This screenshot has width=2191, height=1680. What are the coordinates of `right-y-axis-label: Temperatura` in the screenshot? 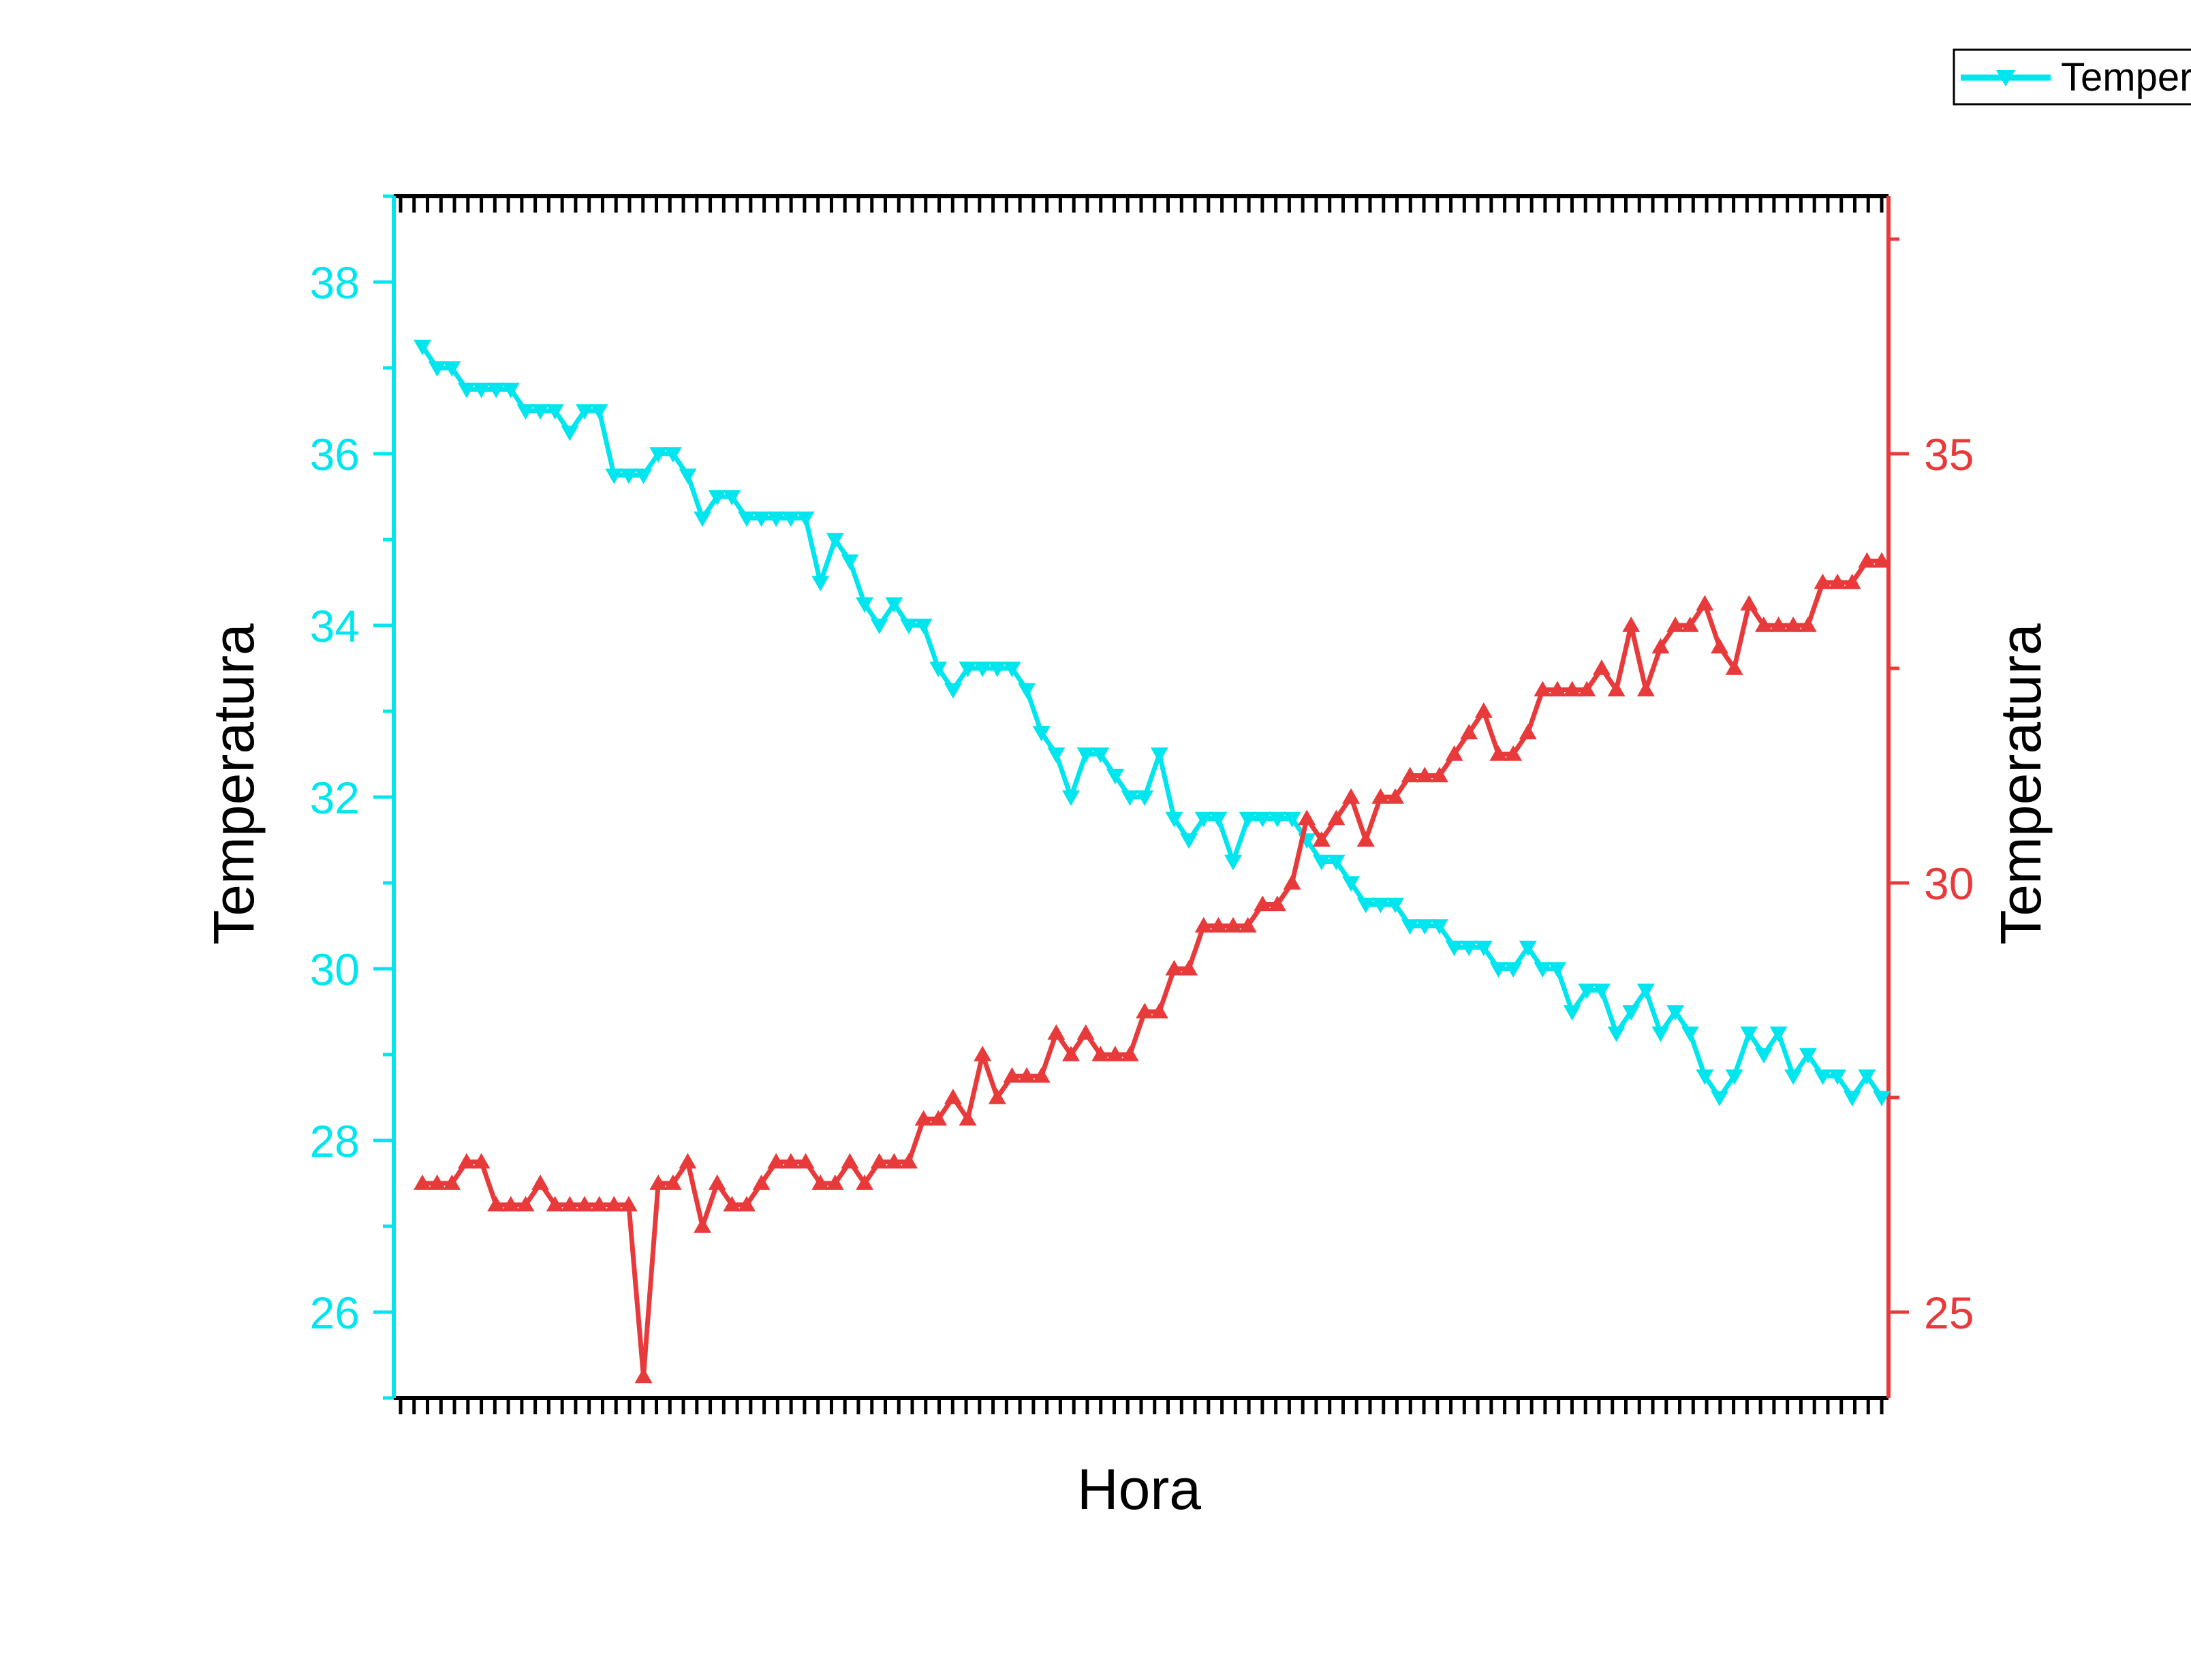 It's located at (2021, 784).